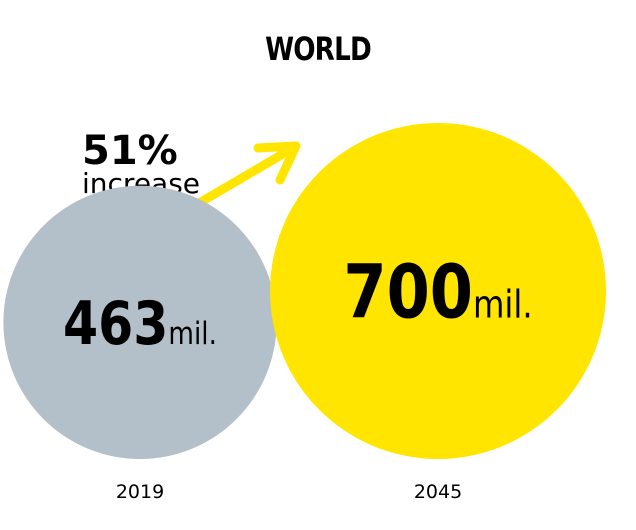 This screenshot has width=636, height=530. What do you see at coordinates (140, 492) in the screenshot?
I see `year-label-2019: 2019` at bounding box center [140, 492].